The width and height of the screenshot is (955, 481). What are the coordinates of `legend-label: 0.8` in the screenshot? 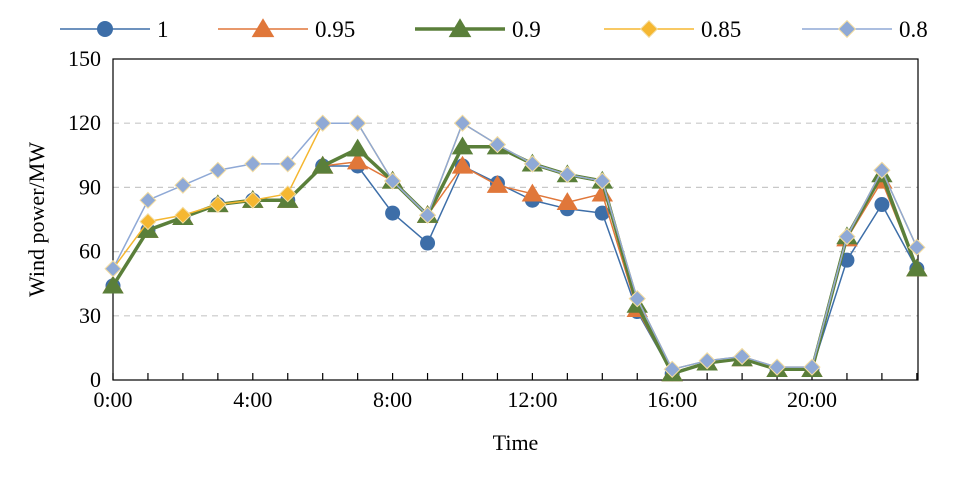 It's located at (913, 29).